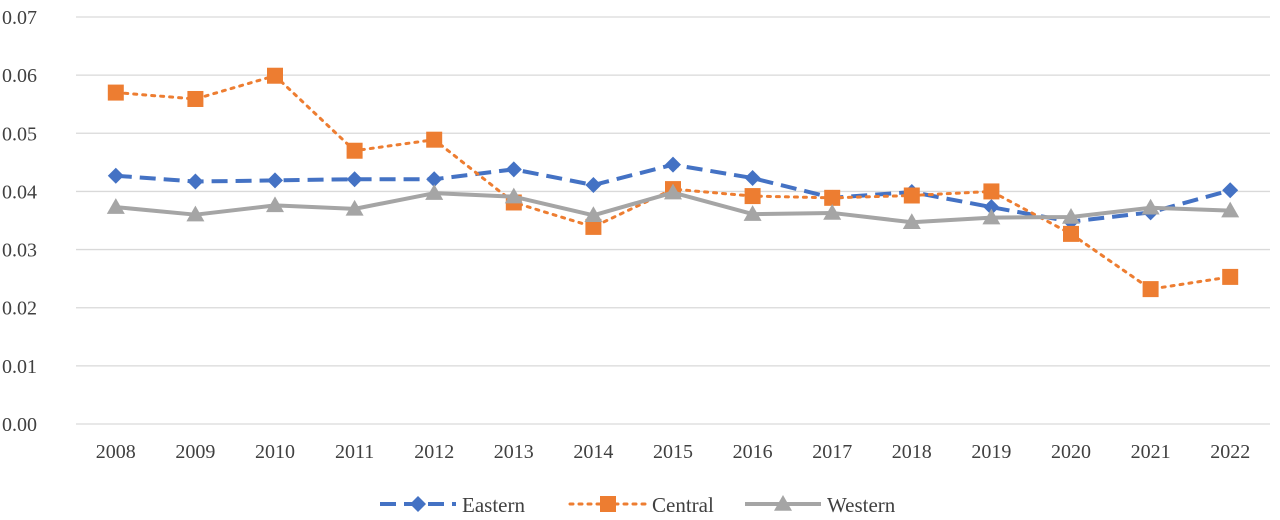  What do you see at coordinates (19, 367) in the screenshot?
I see `y-tick-label: 0.01` at bounding box center [19, 367].